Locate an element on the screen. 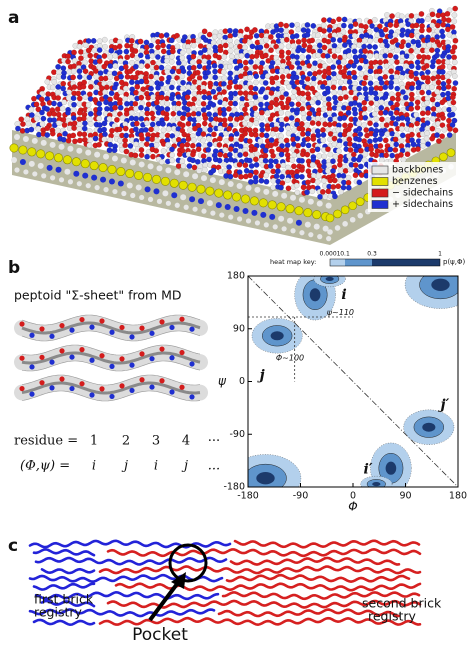 The height and width of the screenshot is (645, 467). annotation: ψ~110 is located at coordinates (340, 312).